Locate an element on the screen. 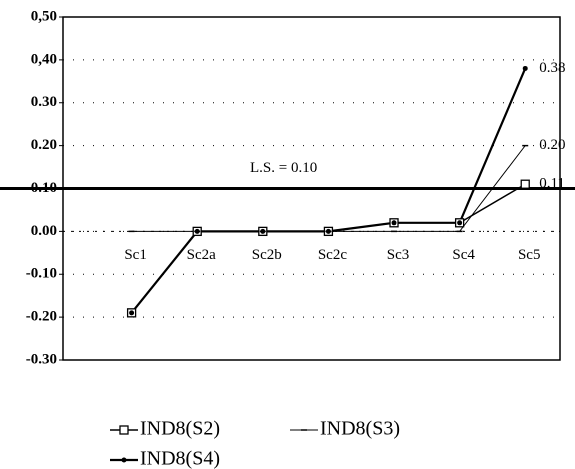 Image resolution: width=575 pixels, height=469 pixels. value-label: 0.38 is located at coordinates (552, 68).